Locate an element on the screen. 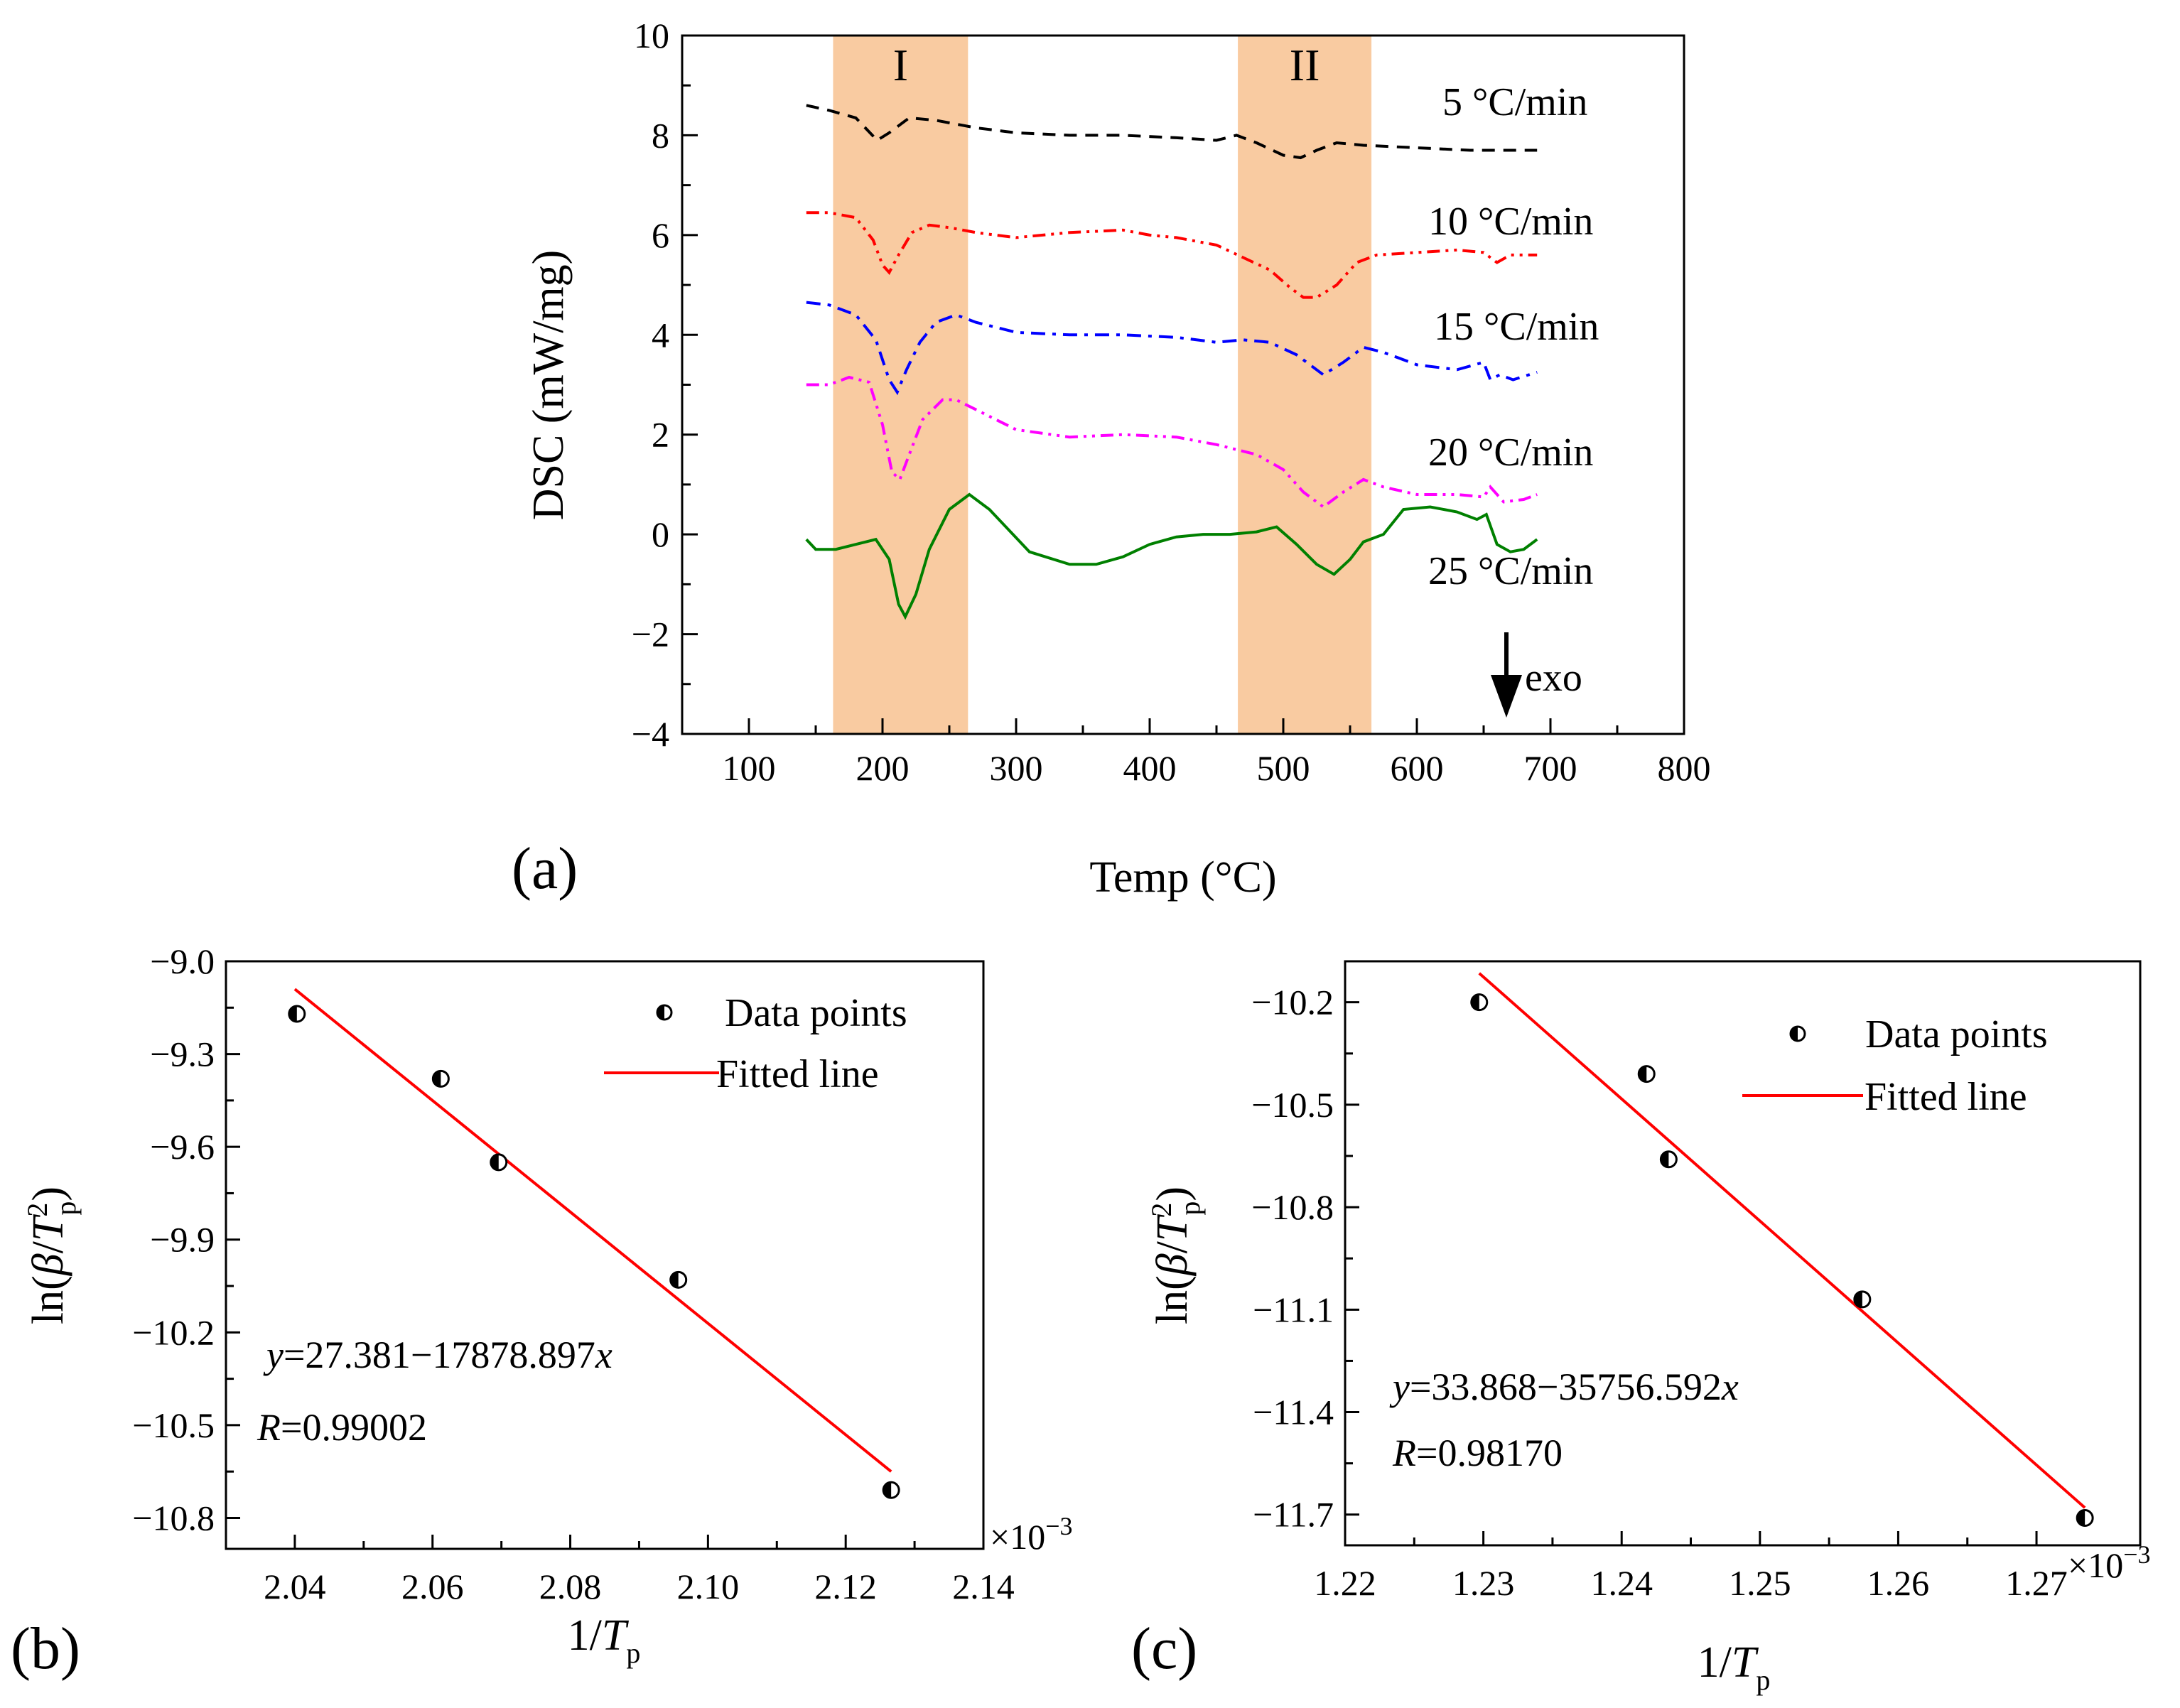 The width and height of the screenshot is (2180, 1708). panel-b-multiplier: ×10⁻³ is located at coordinates (1031, 1534).